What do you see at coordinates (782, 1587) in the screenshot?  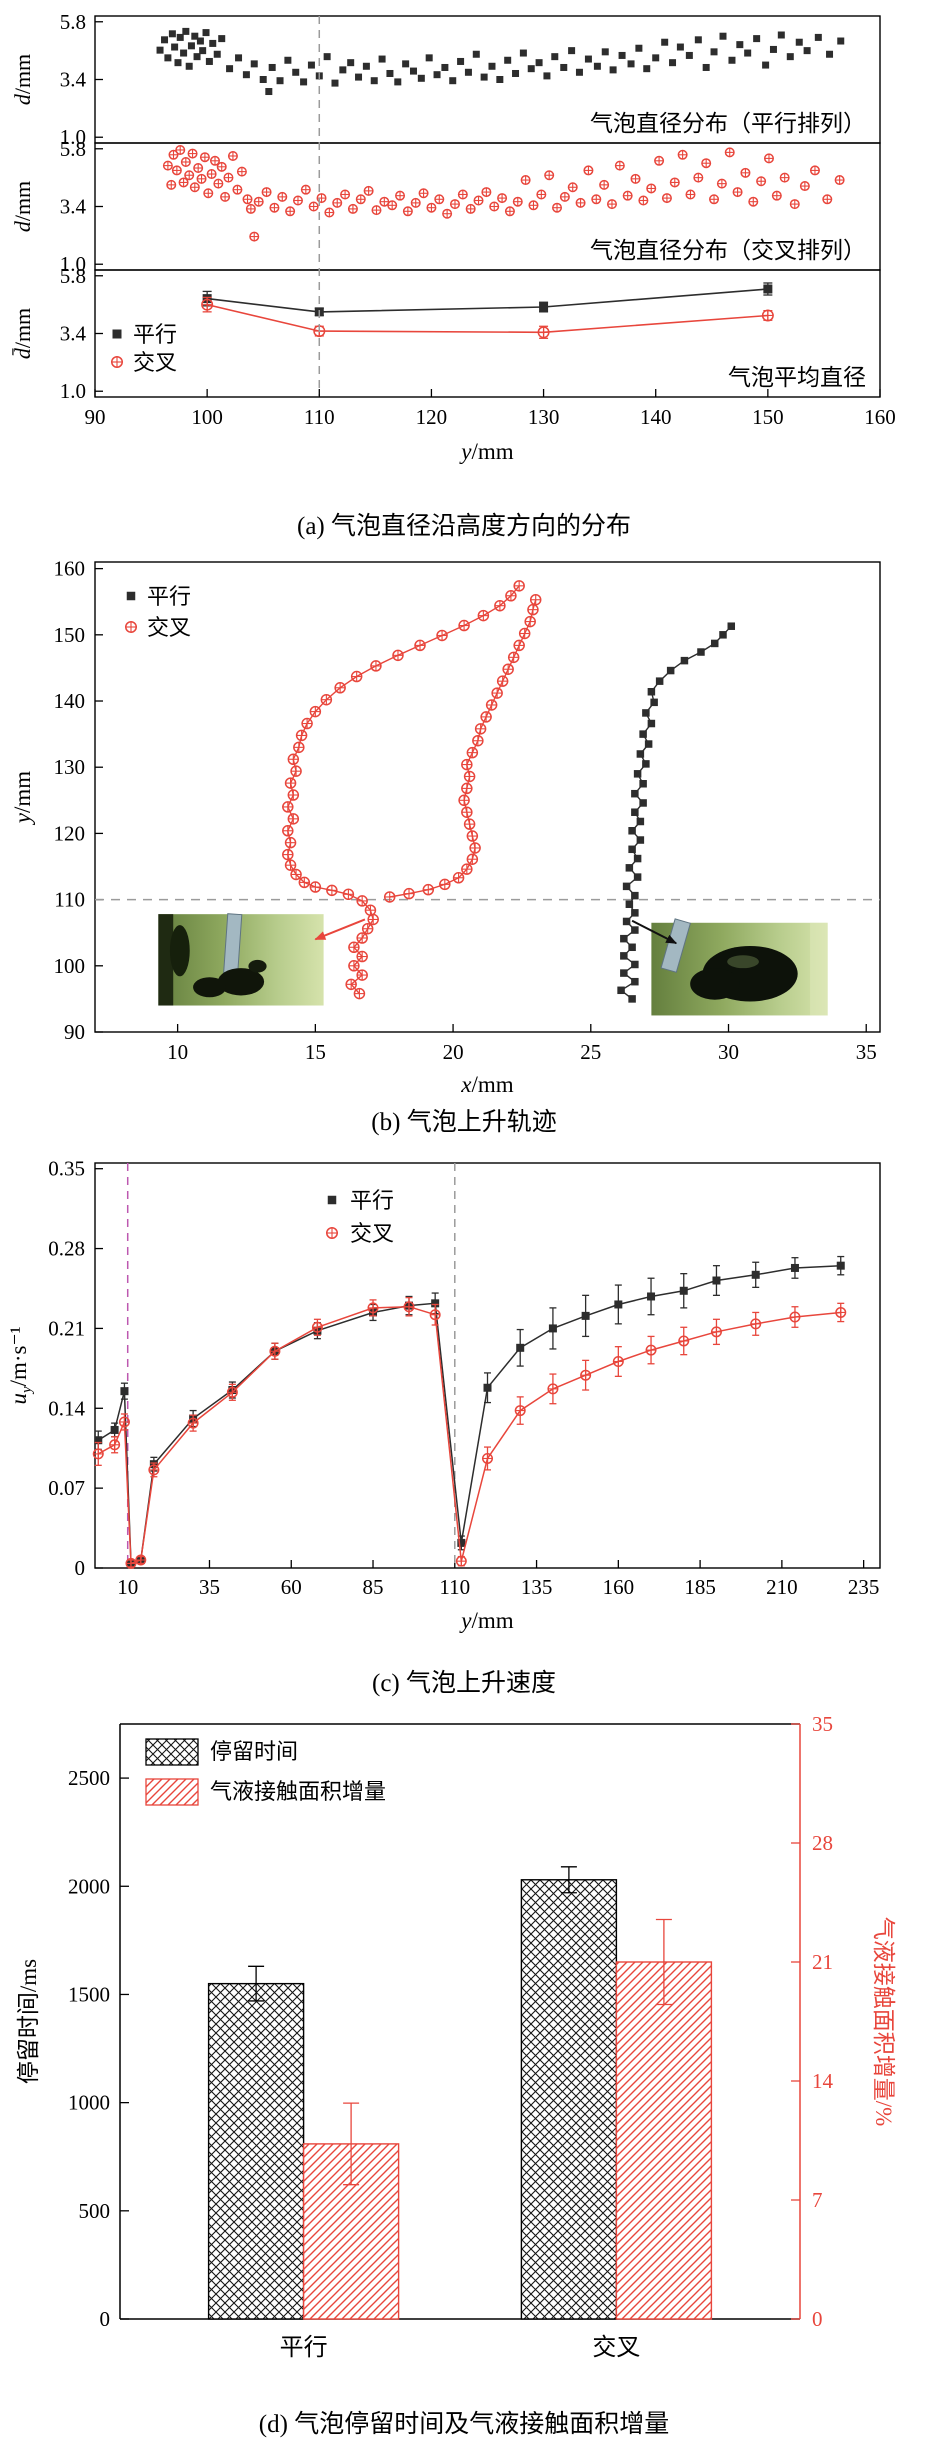 I see `svg-text: 210` at bounding box center [782, 1587].